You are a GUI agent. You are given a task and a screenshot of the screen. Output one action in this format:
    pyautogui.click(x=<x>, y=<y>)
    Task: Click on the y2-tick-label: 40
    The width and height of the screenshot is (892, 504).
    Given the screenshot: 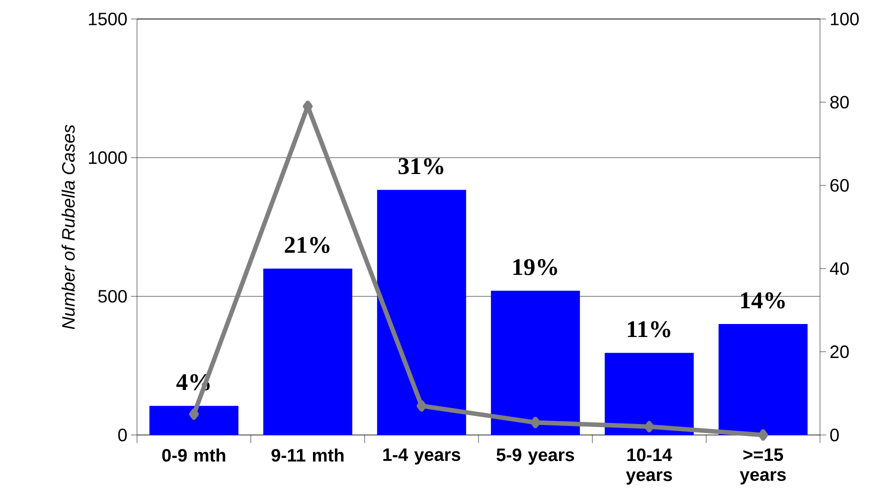 What is the action you would take?
    pyautogui.click(x=839, y=268)
    